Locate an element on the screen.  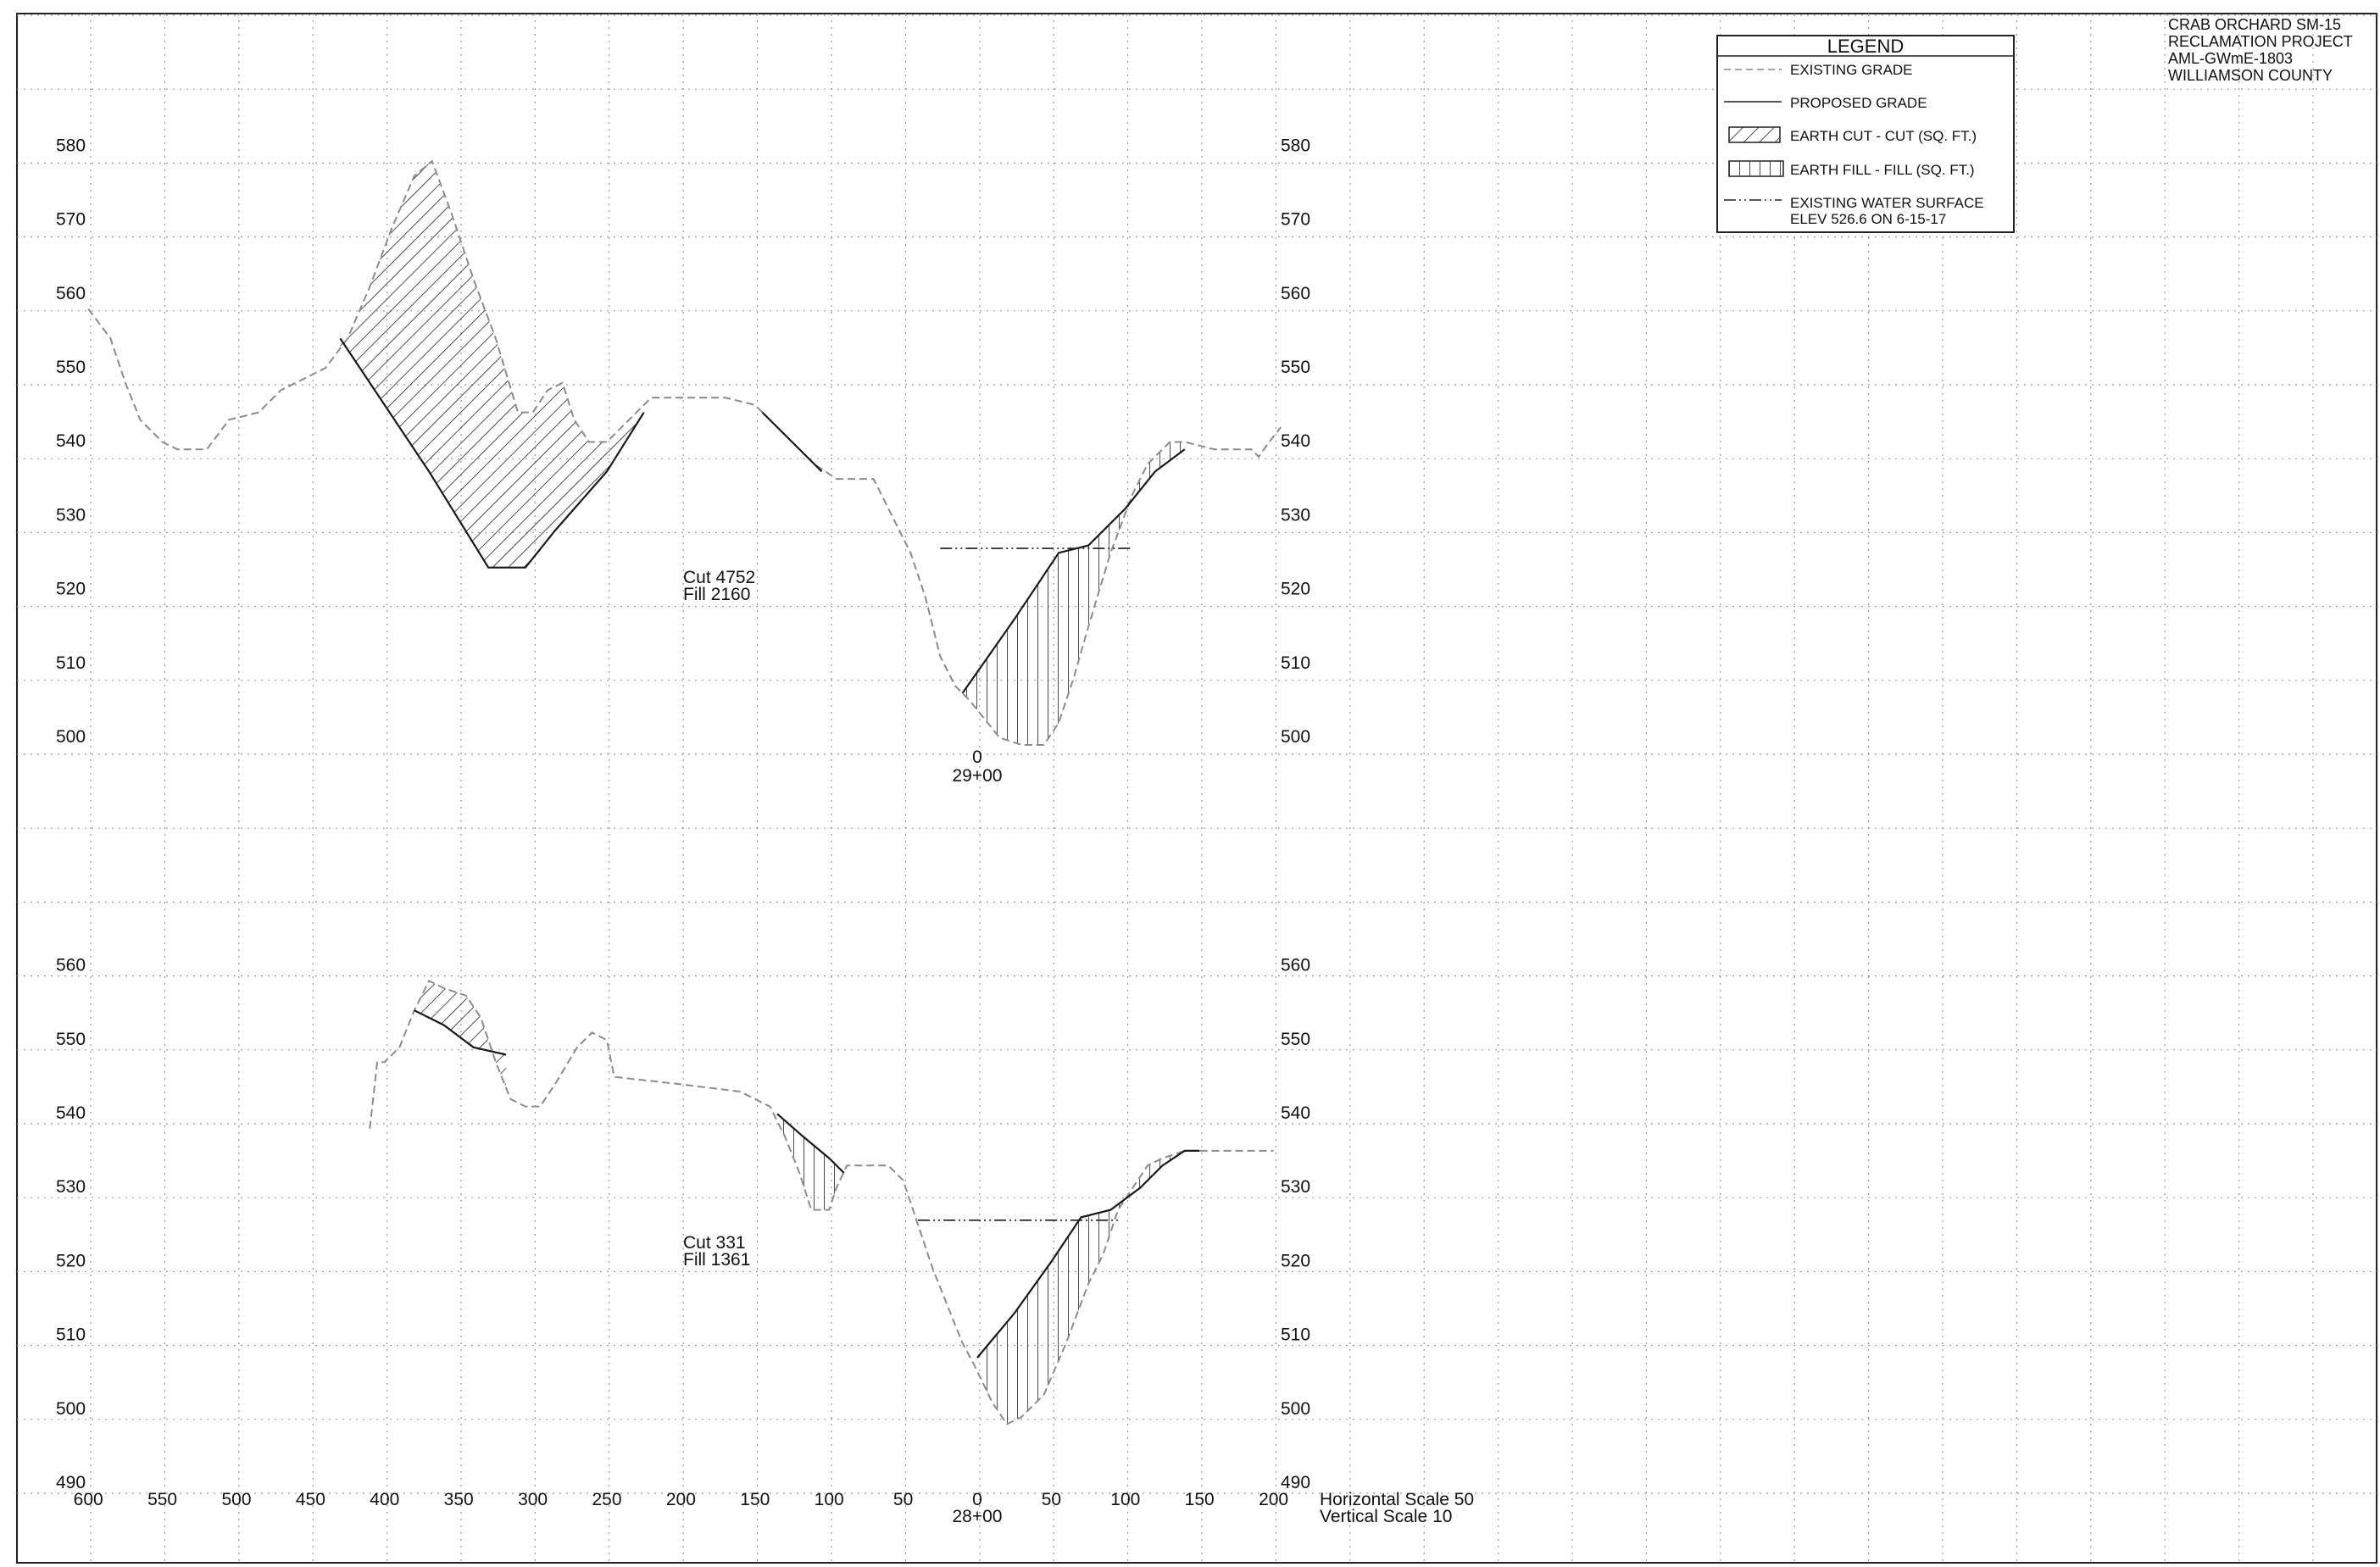
section-28-station-label: 28+00 is located at coordinates (978, 1516).